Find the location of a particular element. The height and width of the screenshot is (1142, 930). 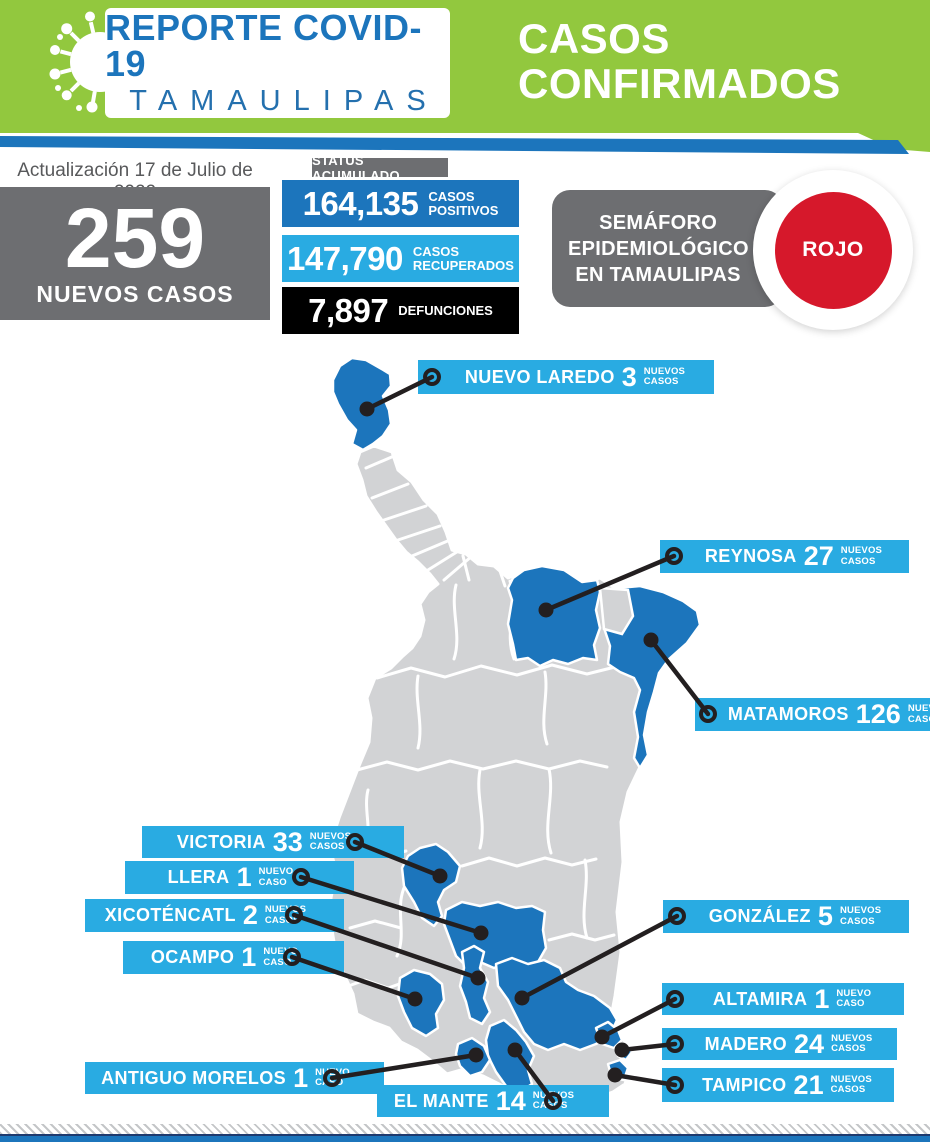

llera-suffix: NUEVO CASO is located at coordinates (276, 877).